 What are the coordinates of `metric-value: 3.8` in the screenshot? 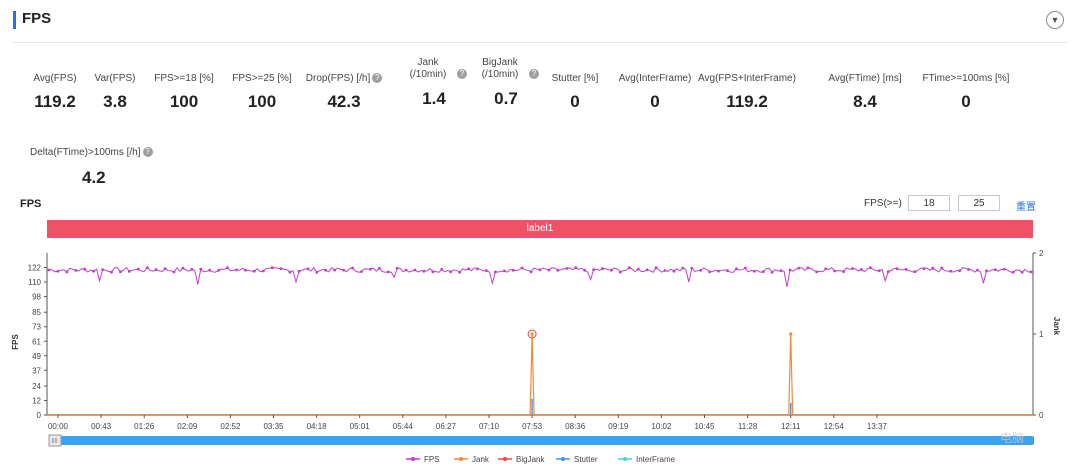 It's located at (115, 101).